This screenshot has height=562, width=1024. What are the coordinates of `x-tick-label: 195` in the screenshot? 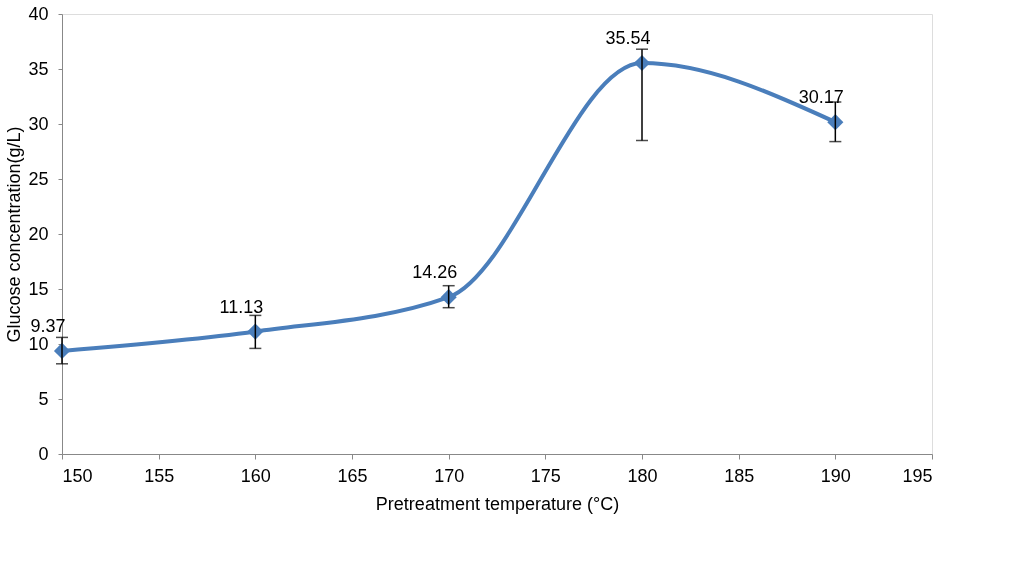 It's located at (917, 475).